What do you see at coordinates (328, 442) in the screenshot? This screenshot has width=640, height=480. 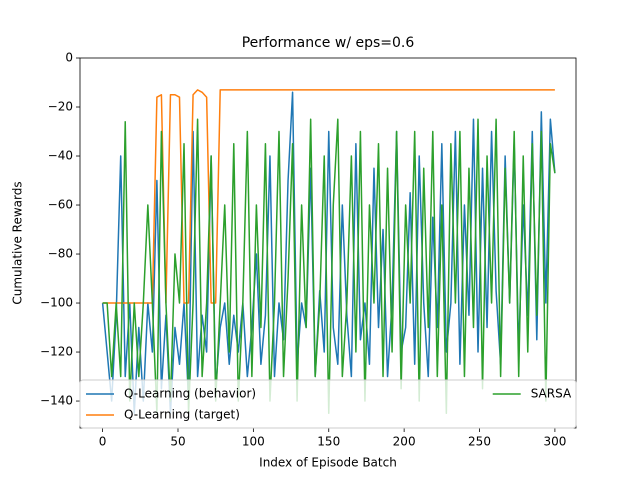 I see `x-tick-label: 150` at bounding box center [328, 442].